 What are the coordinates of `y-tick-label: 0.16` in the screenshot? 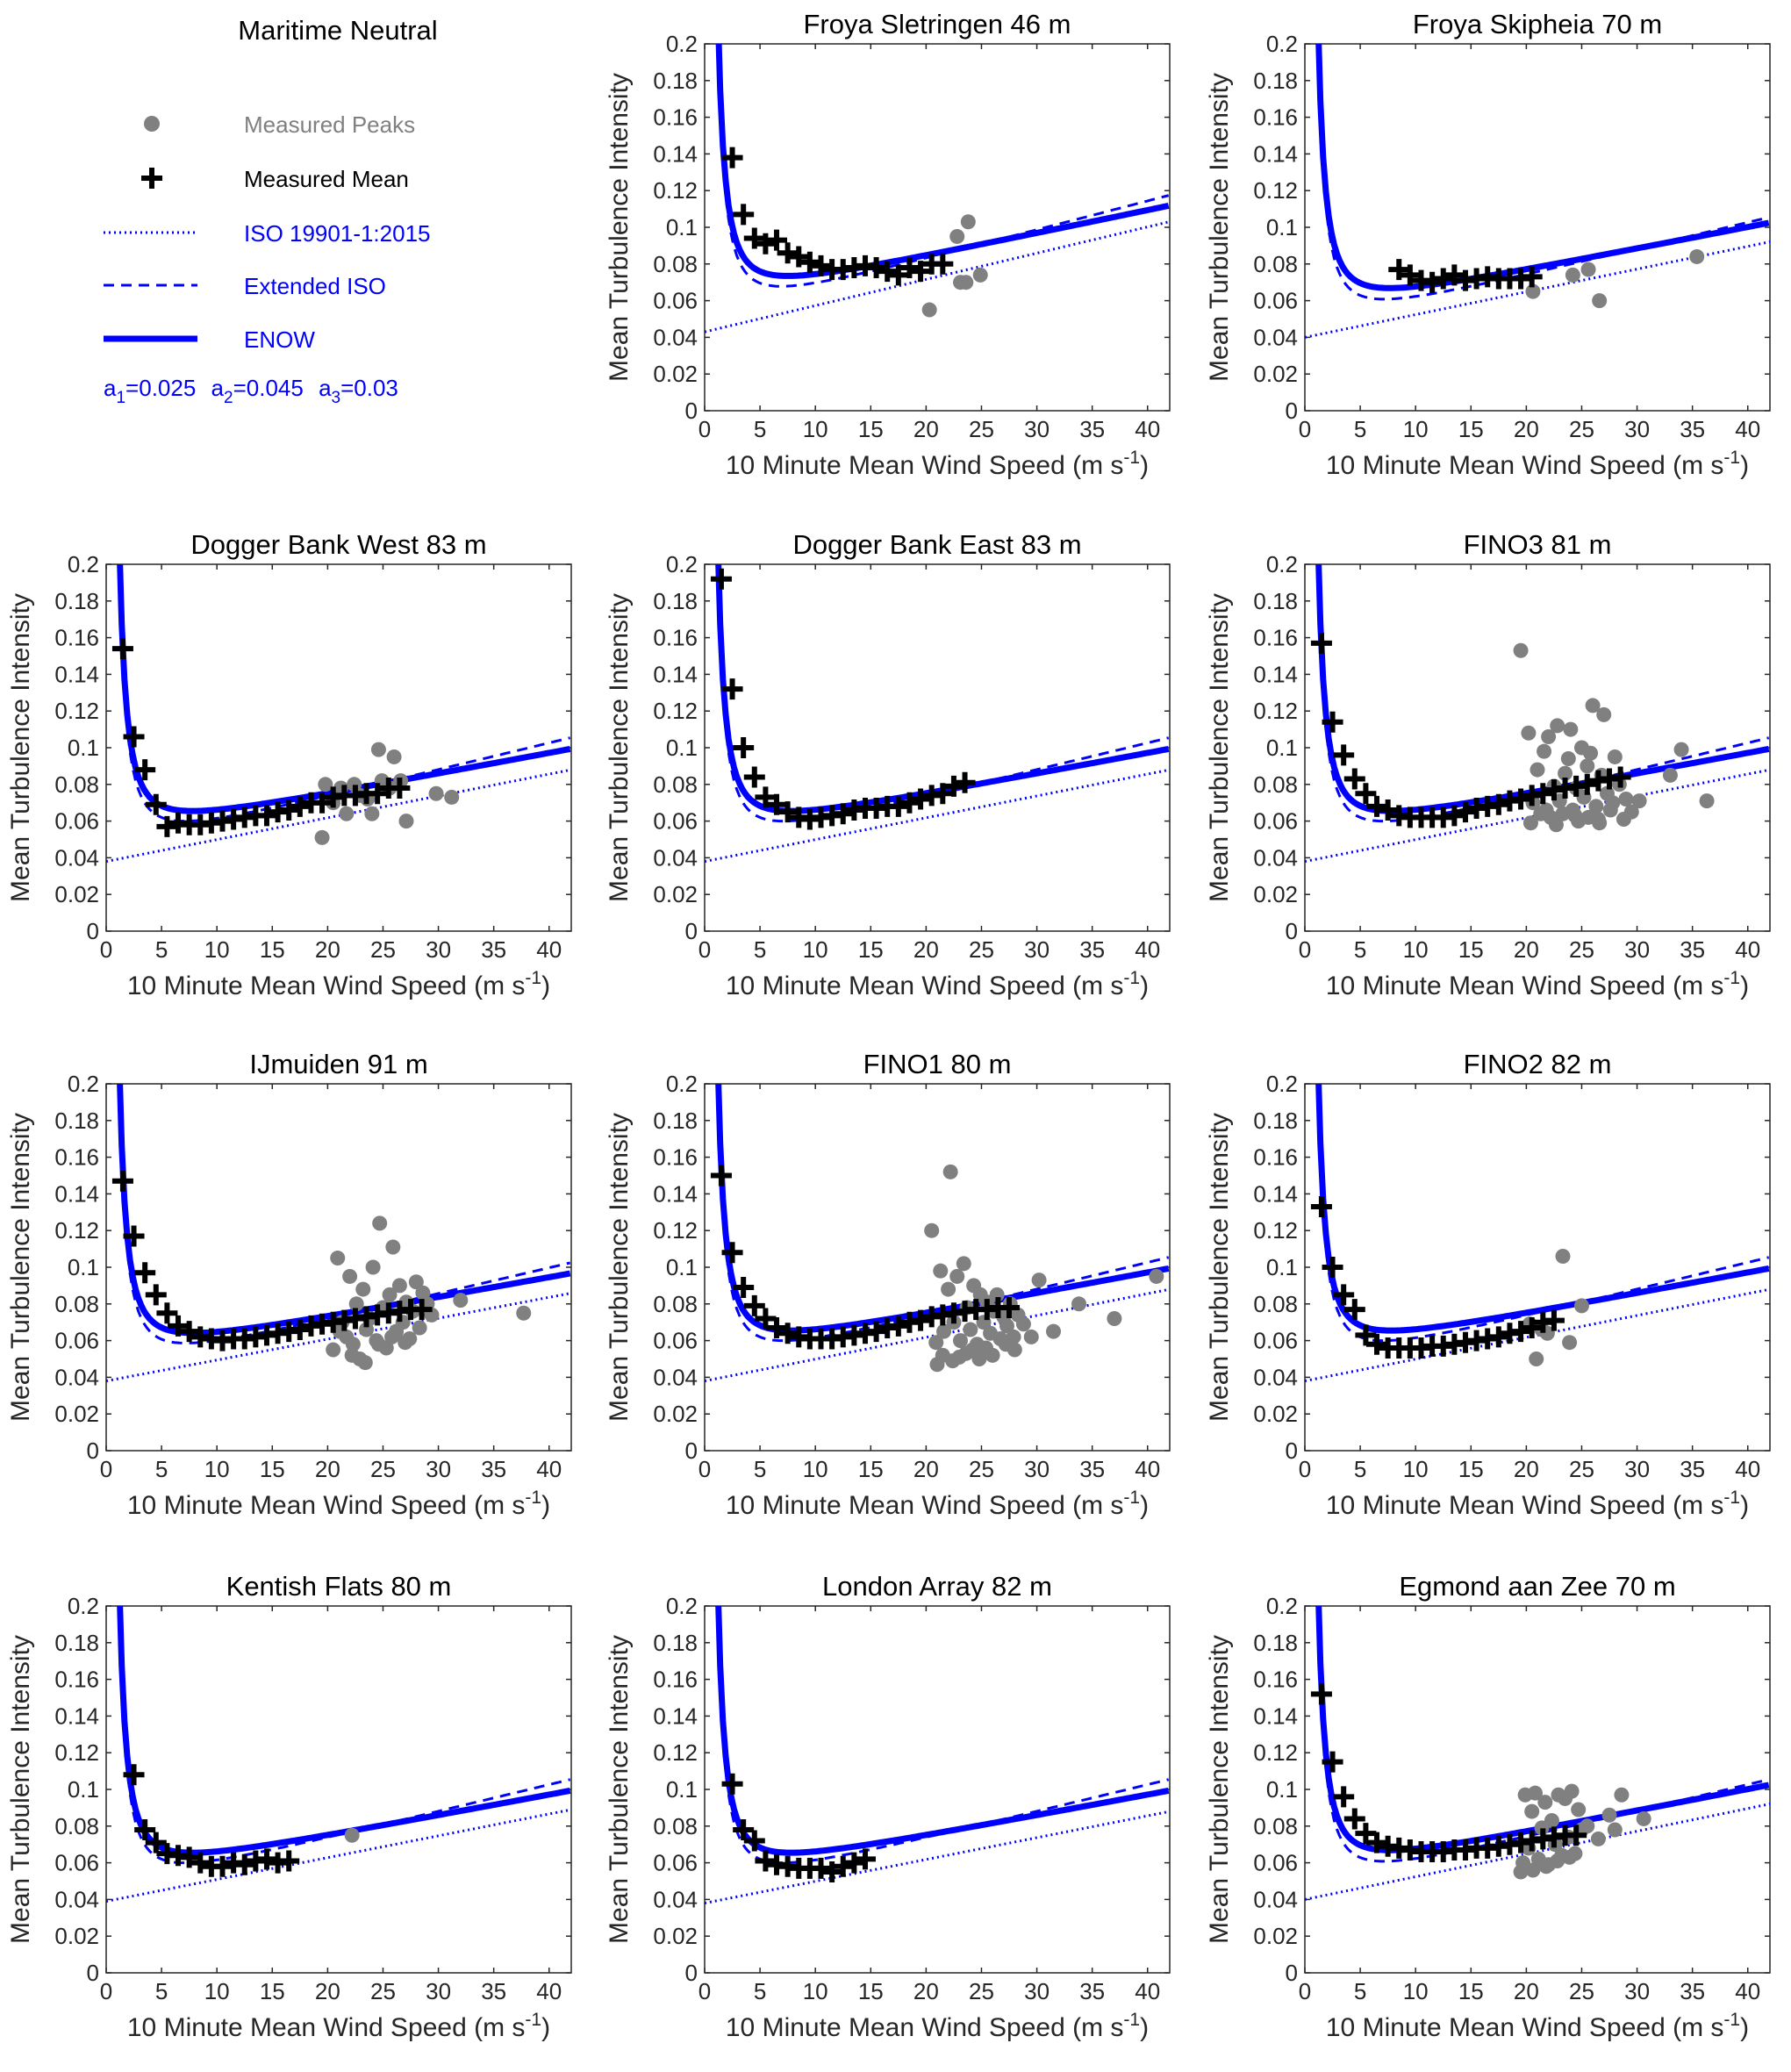 It's located at (1275, 1680).